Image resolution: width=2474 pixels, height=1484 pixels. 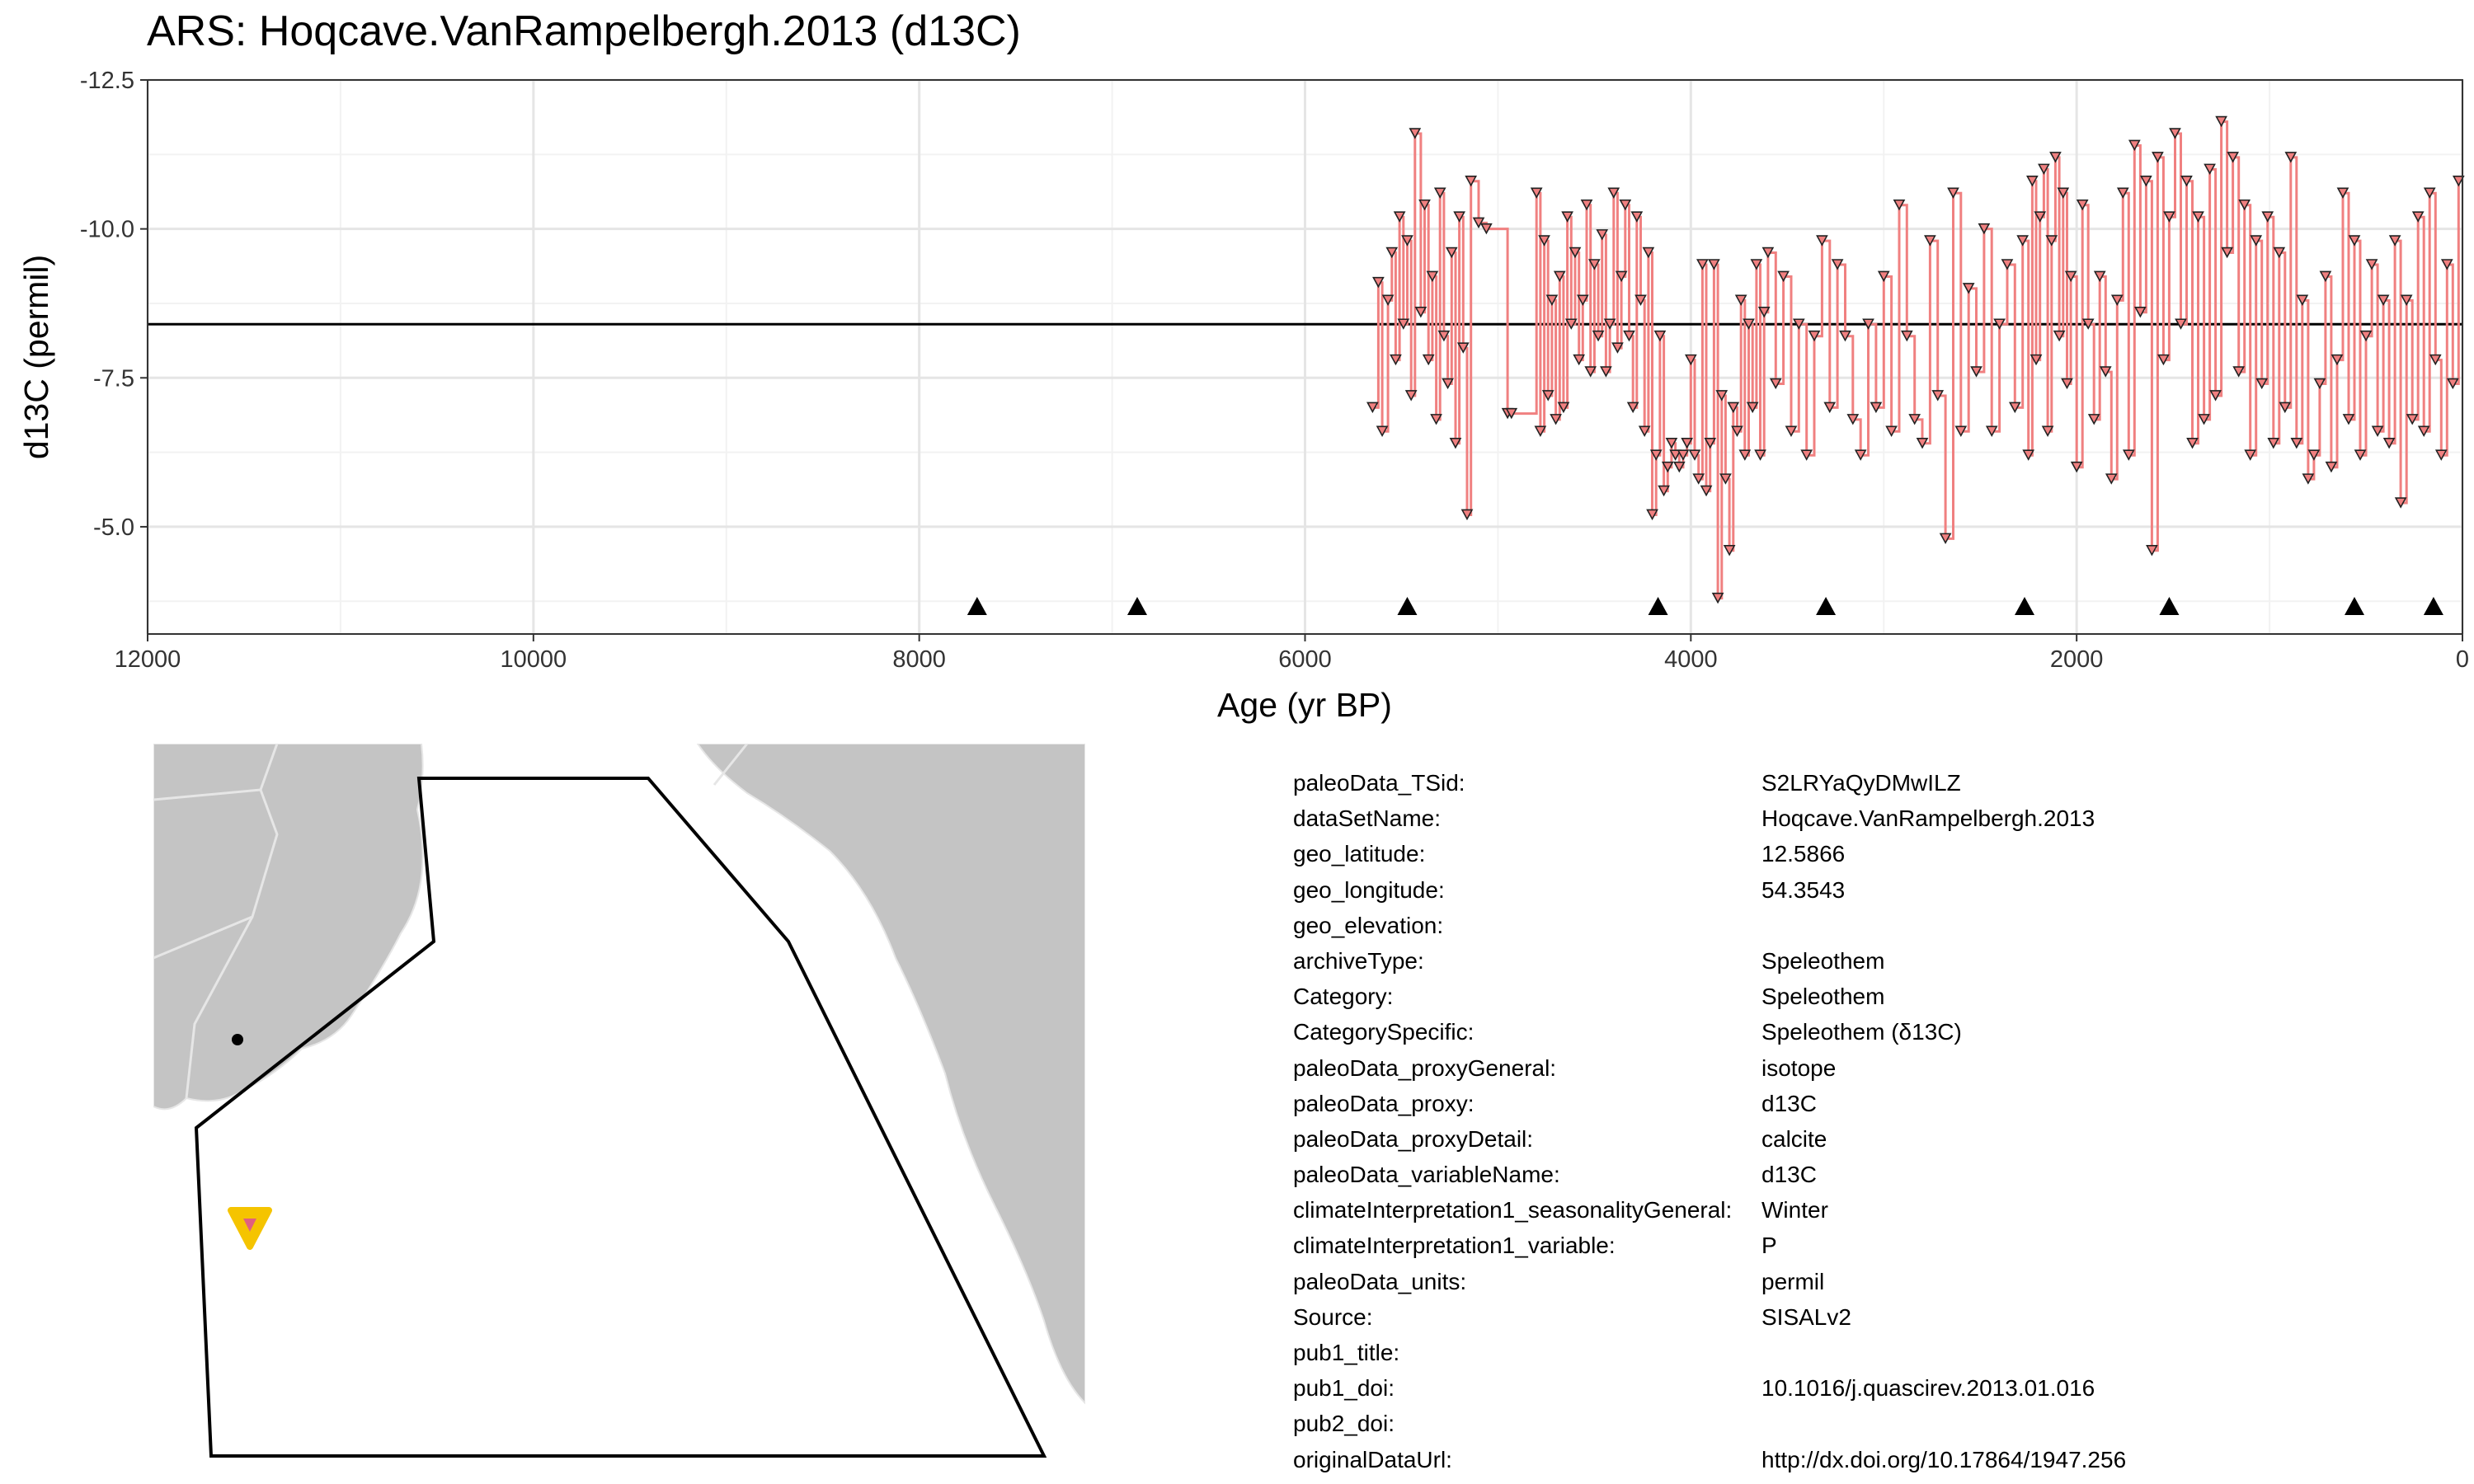 What do you see at coordinates (113, 378) in the screenshot?
I see `y-tick-label: -7.5` at bounding box center [113, 378].